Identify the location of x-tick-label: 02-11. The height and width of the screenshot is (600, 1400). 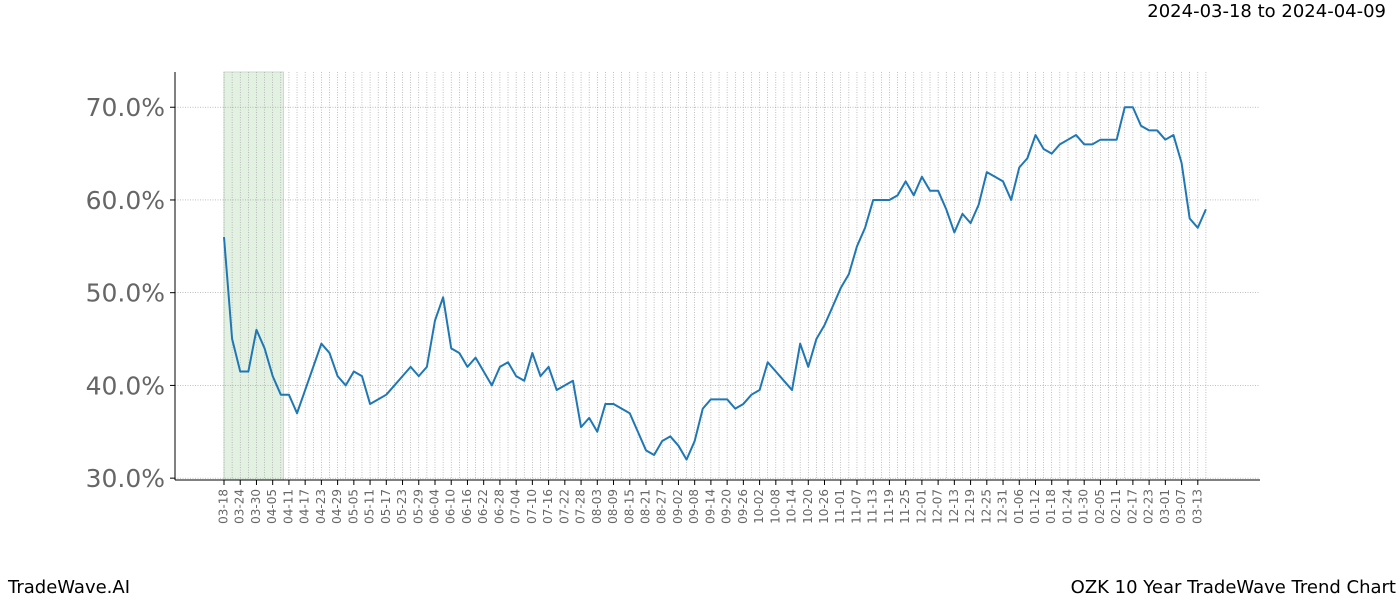
(1116, 506).